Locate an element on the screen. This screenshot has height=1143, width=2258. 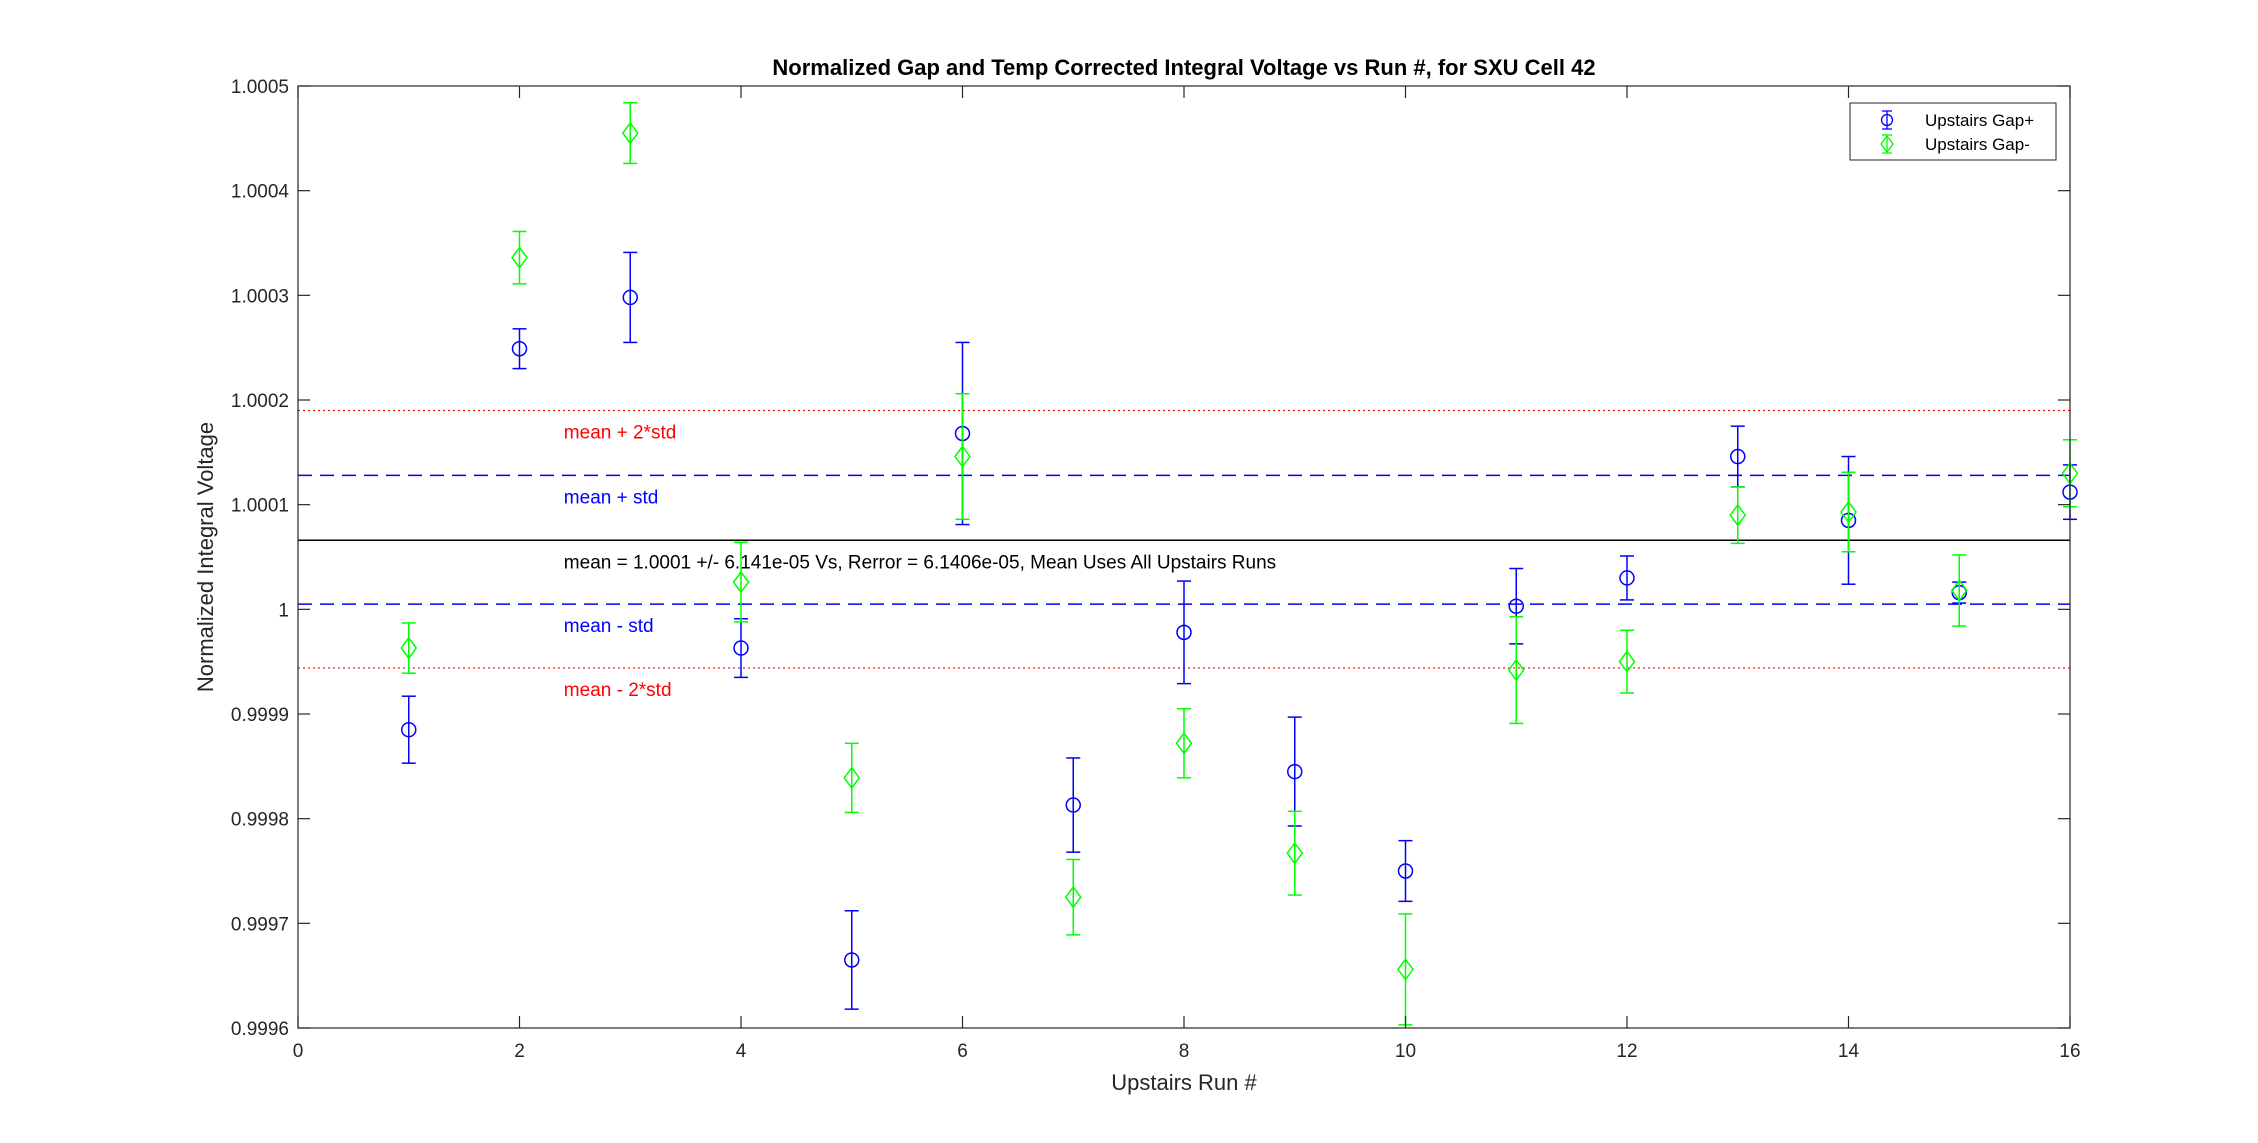
legend: Upstairs Gap+ Upstairs Gap- is located at coordinates (1953, 131).